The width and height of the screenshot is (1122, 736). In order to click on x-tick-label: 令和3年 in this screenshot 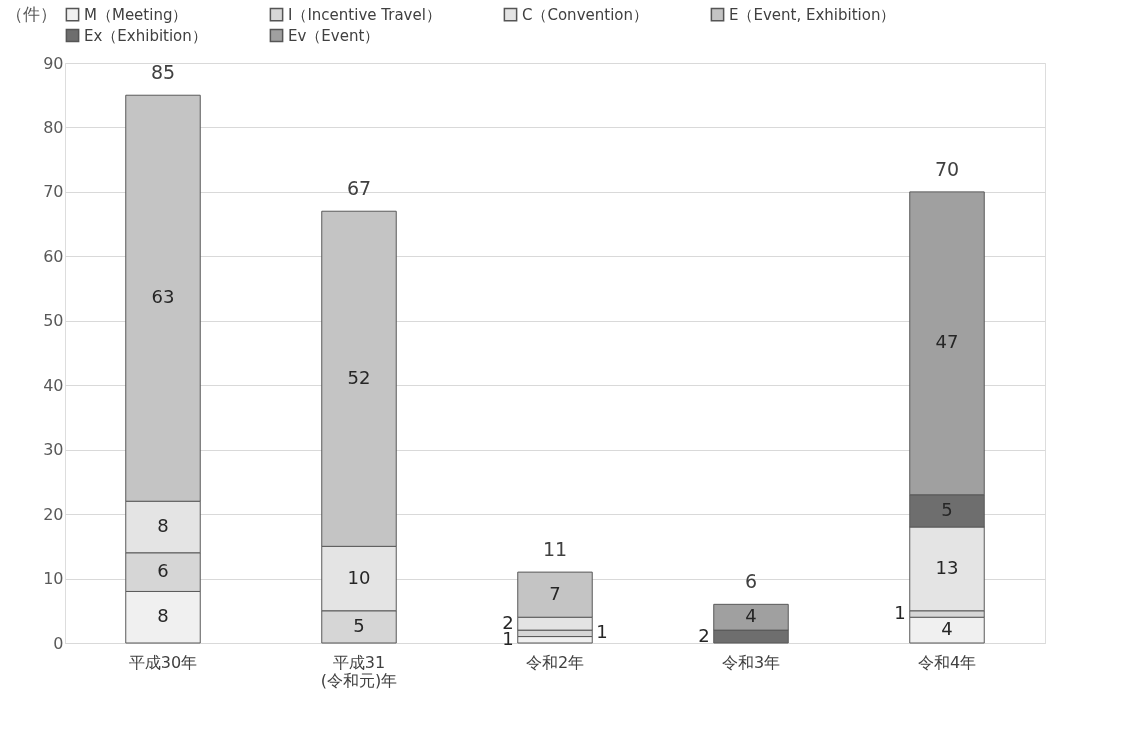, I will do `click(751, 662)`.